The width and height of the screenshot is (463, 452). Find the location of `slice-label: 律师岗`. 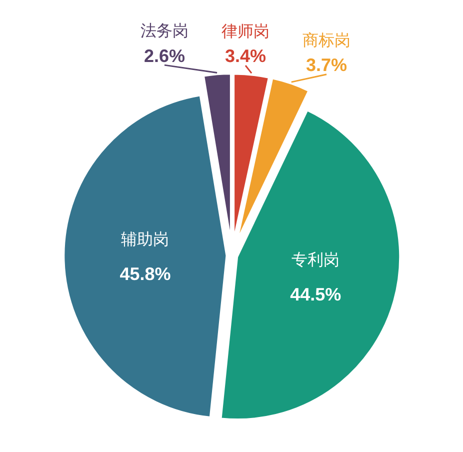

slice-label: 律师岗 is located at coordinates (246, 30).